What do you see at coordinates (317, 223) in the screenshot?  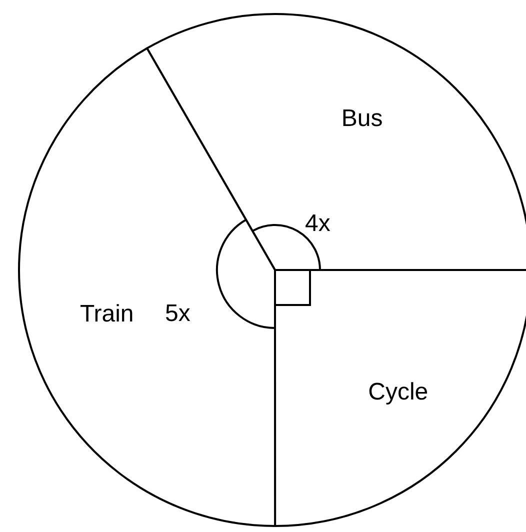 I see `text: 4x` at bounding box center [317, 223].